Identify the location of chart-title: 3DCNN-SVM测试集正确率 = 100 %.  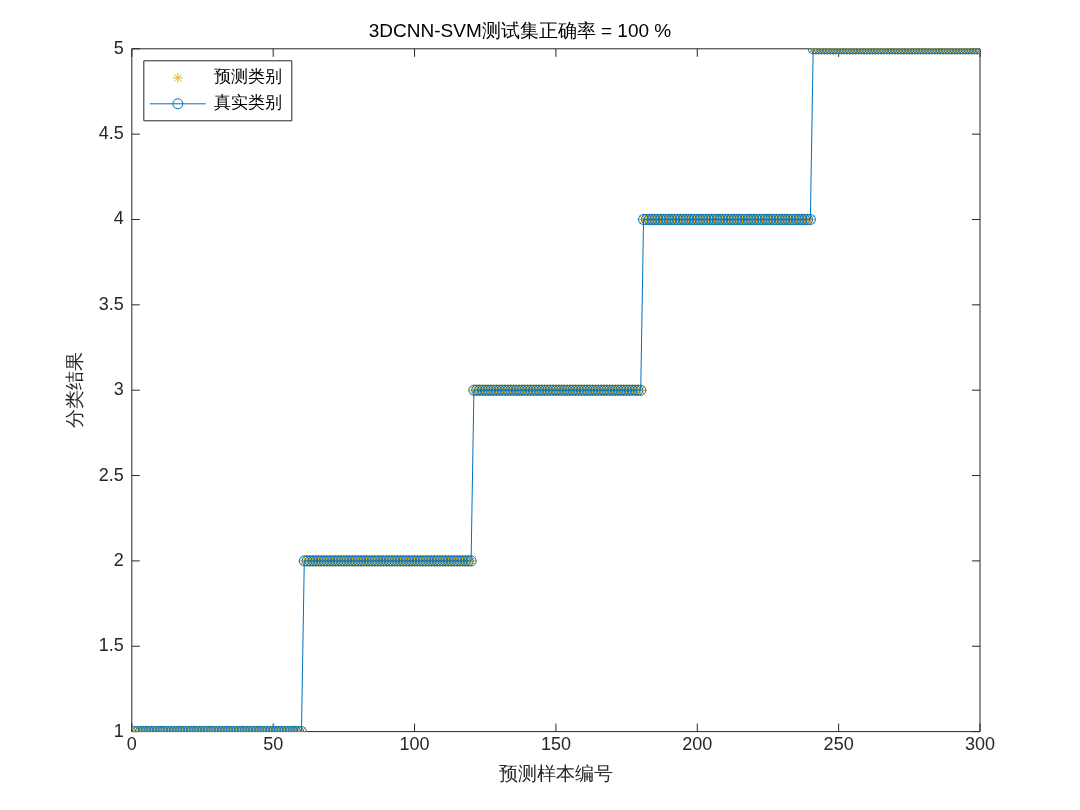
(520, 30).